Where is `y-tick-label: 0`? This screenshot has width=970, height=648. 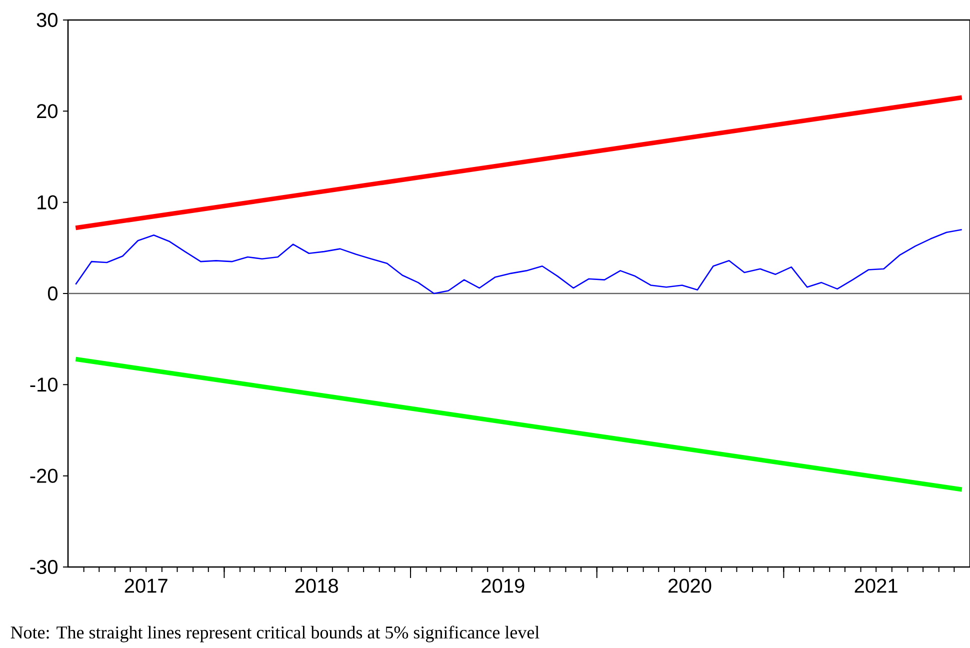 y-tick-label: 0 is located at coordinates (53, 293).